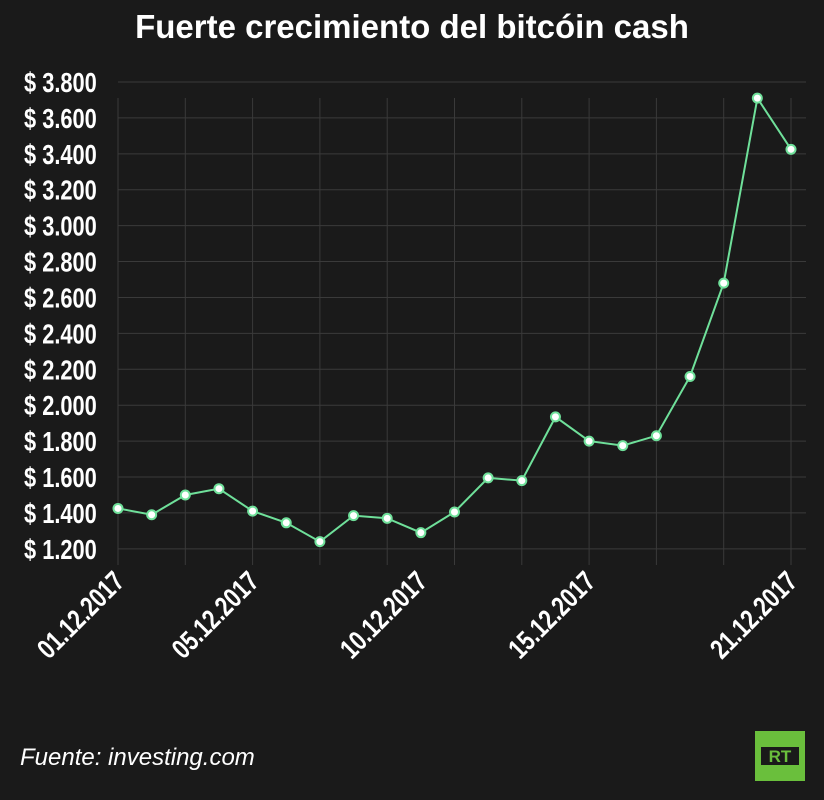 Image resolution: width=824 pixels, height=800 pixels. What do you see at coordinates (383, 615) in the screenshot?
I see `x-tick-label: 10.12.2017` at bounding box center [383, 615].